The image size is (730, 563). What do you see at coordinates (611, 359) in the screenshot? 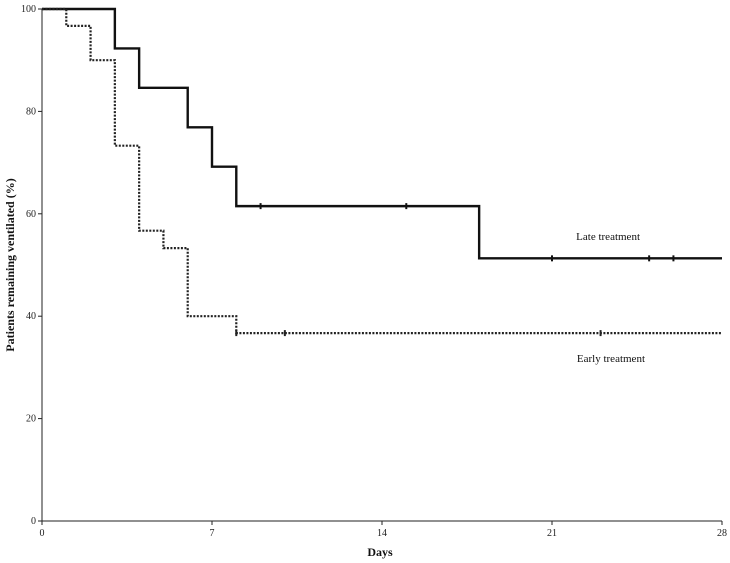
I see `early-treatment-label: Early treatment` at bounding box center [611, 359].